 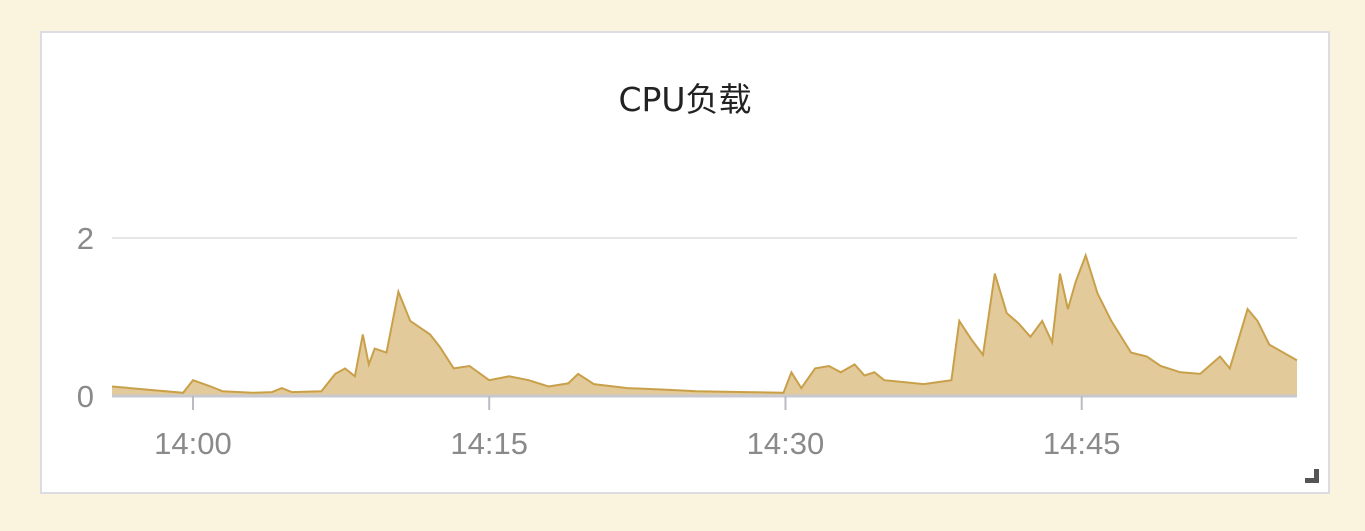 I want to click on resize-handle-icon, so click(x=1312, y=476).